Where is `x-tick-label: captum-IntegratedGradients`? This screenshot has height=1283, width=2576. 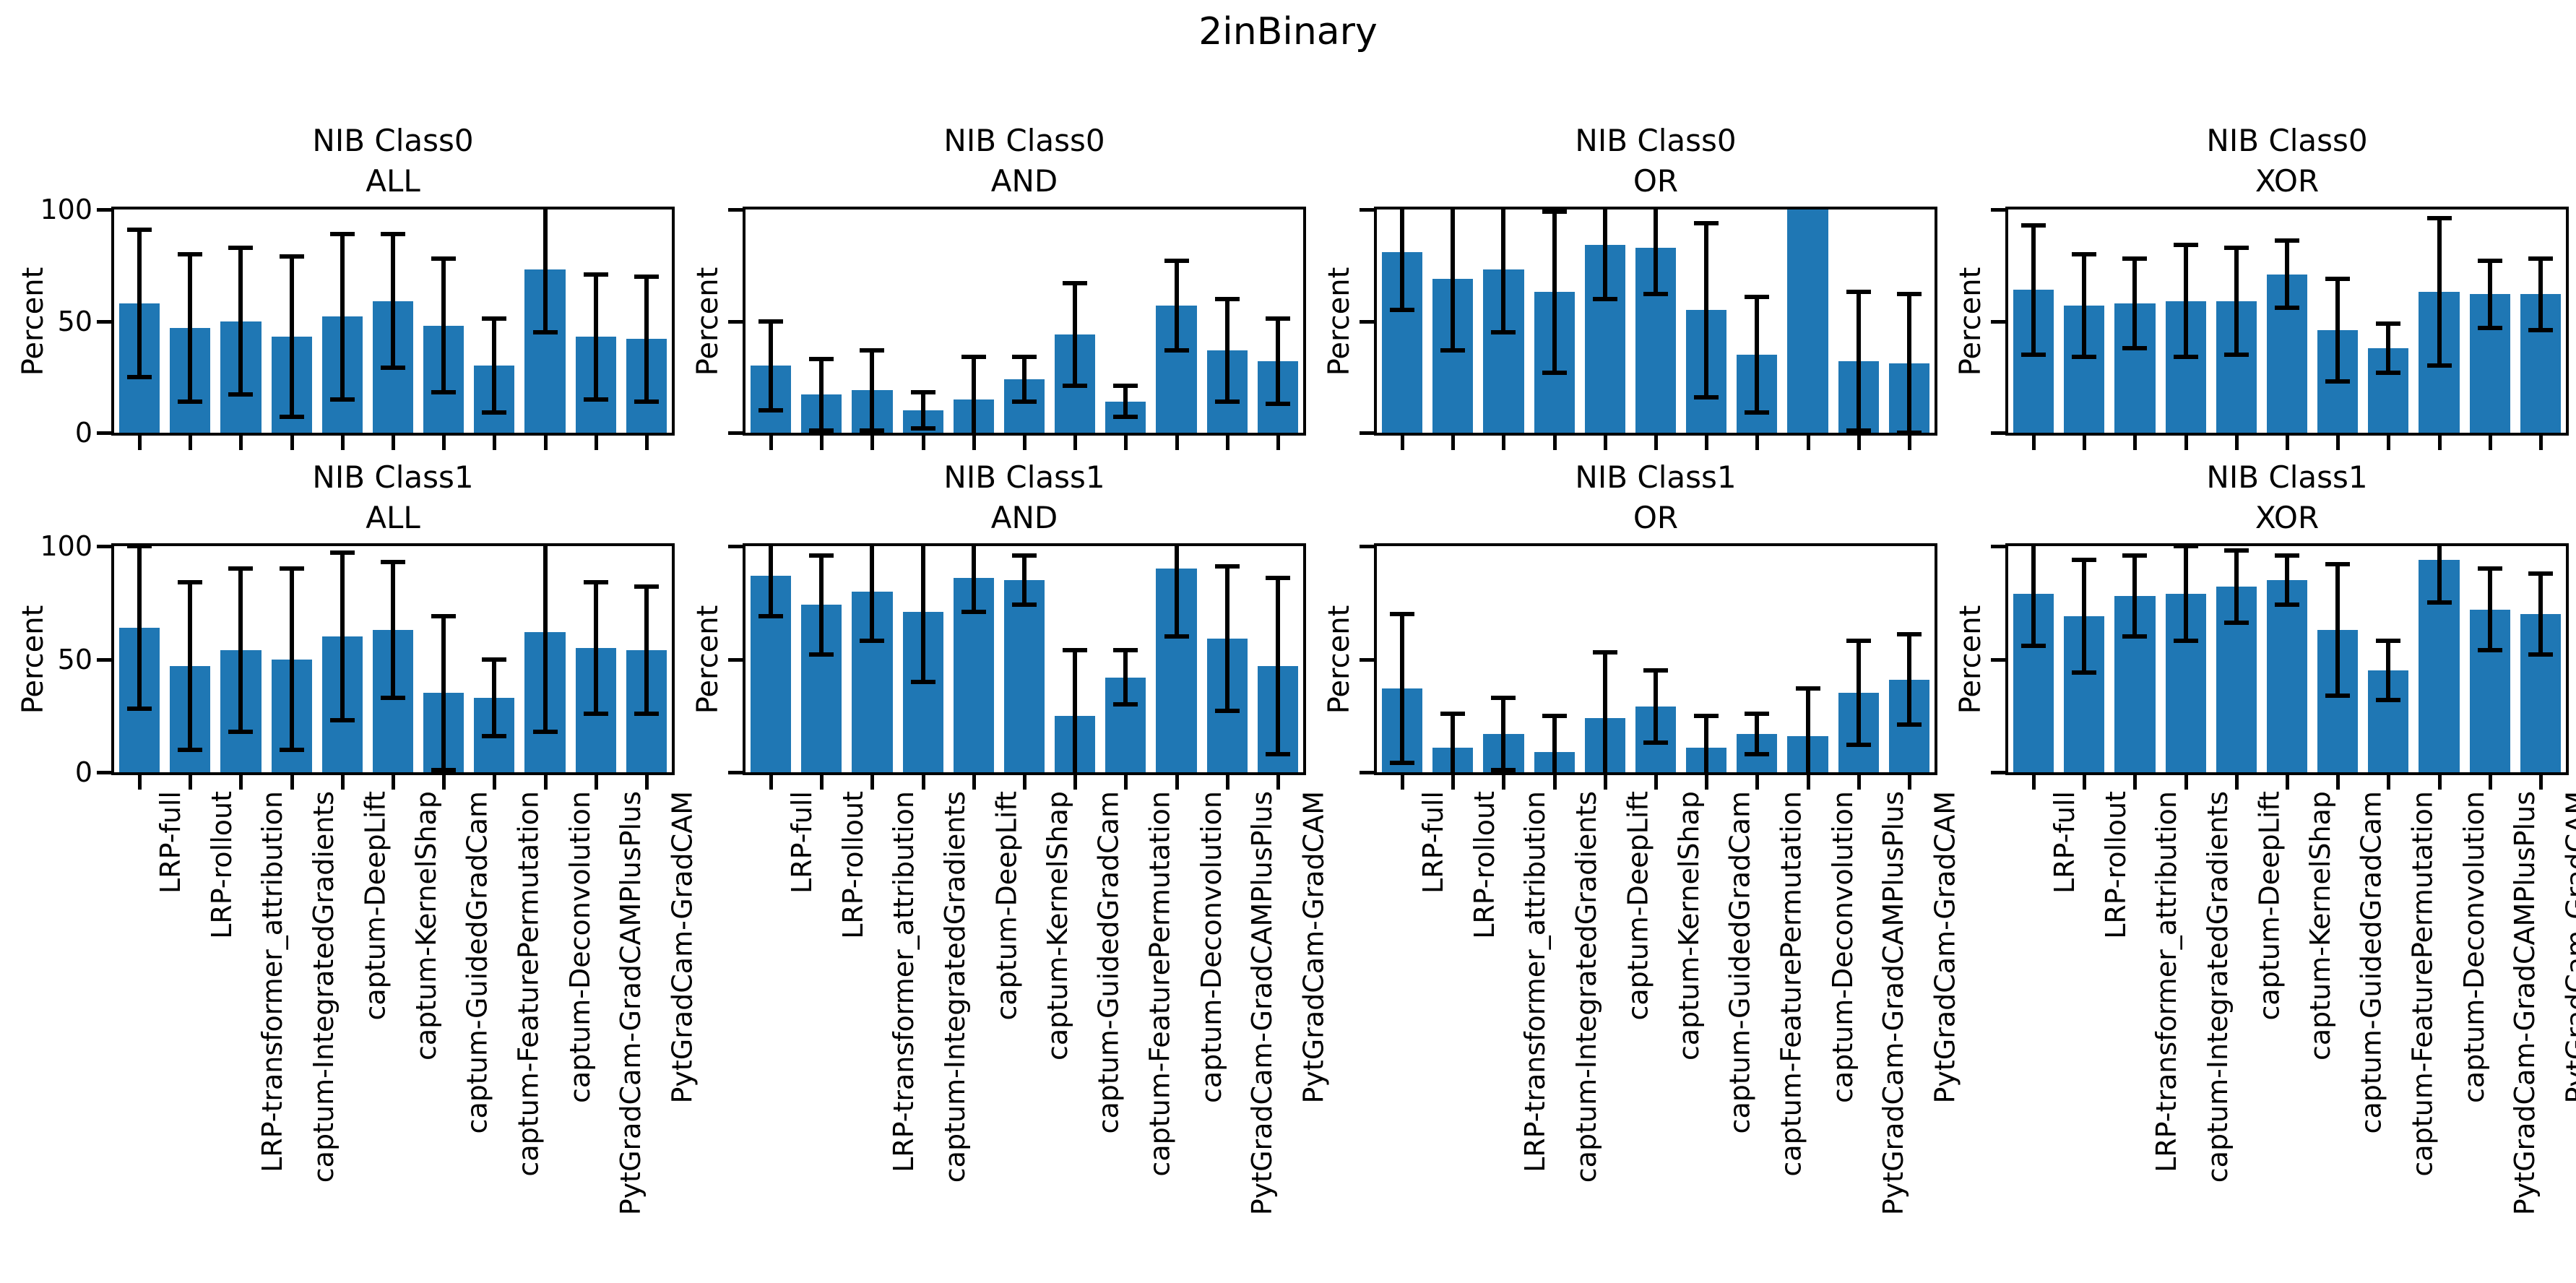
x-tick-label: captum-IntegratedGradients is located at coordinates (1586, 987).